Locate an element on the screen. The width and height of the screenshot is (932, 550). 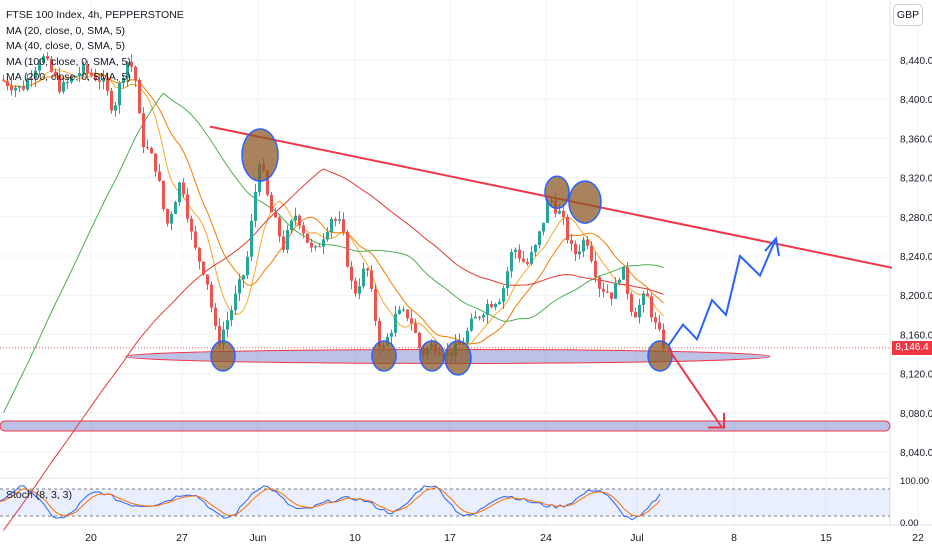
x-tick-label: 24 is located at coordinates (546, 538).